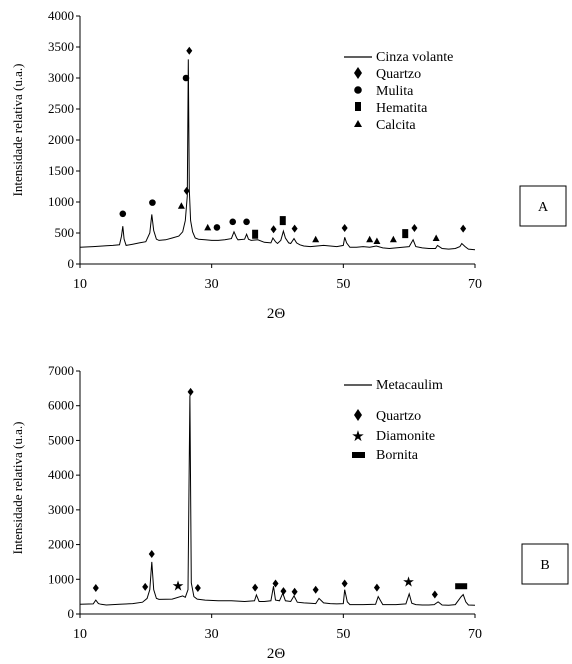  I want to click on legend-diamonite-star-icon: ★, so click(357, 437).